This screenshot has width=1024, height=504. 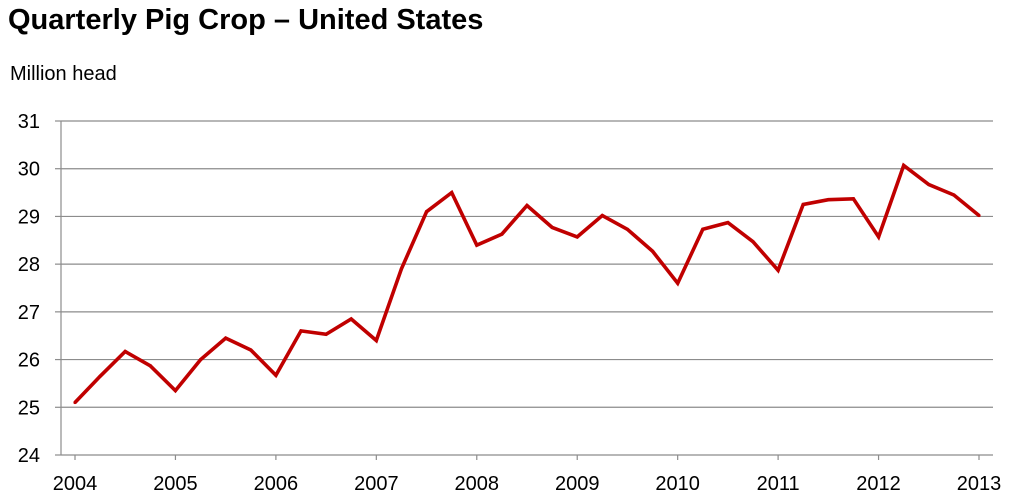 What do you see at coordinates (577, 484) in the screenshot?
I see `x-tick-label: 2009` at bounding box center [577, 484].